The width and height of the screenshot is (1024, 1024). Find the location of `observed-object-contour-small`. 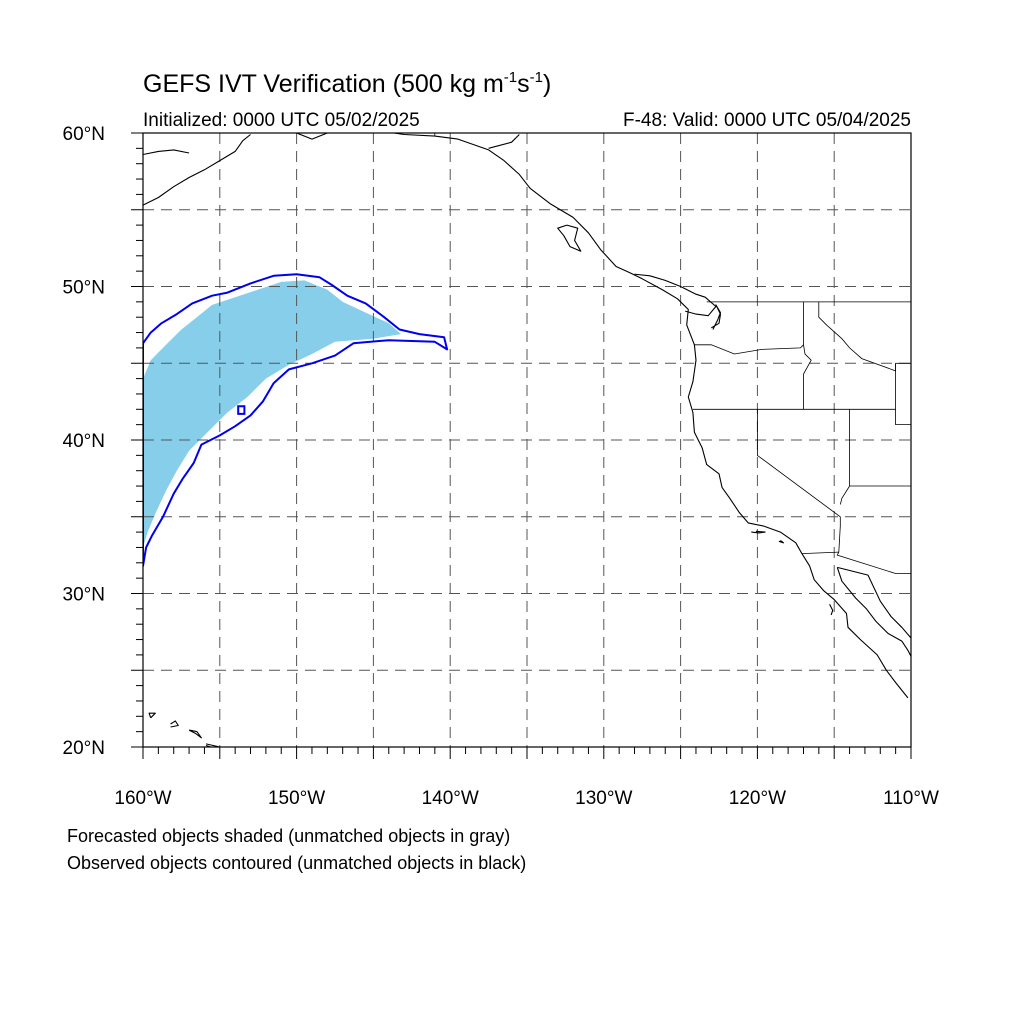

observed-object-contour-small is located at coordinates (241, 410).